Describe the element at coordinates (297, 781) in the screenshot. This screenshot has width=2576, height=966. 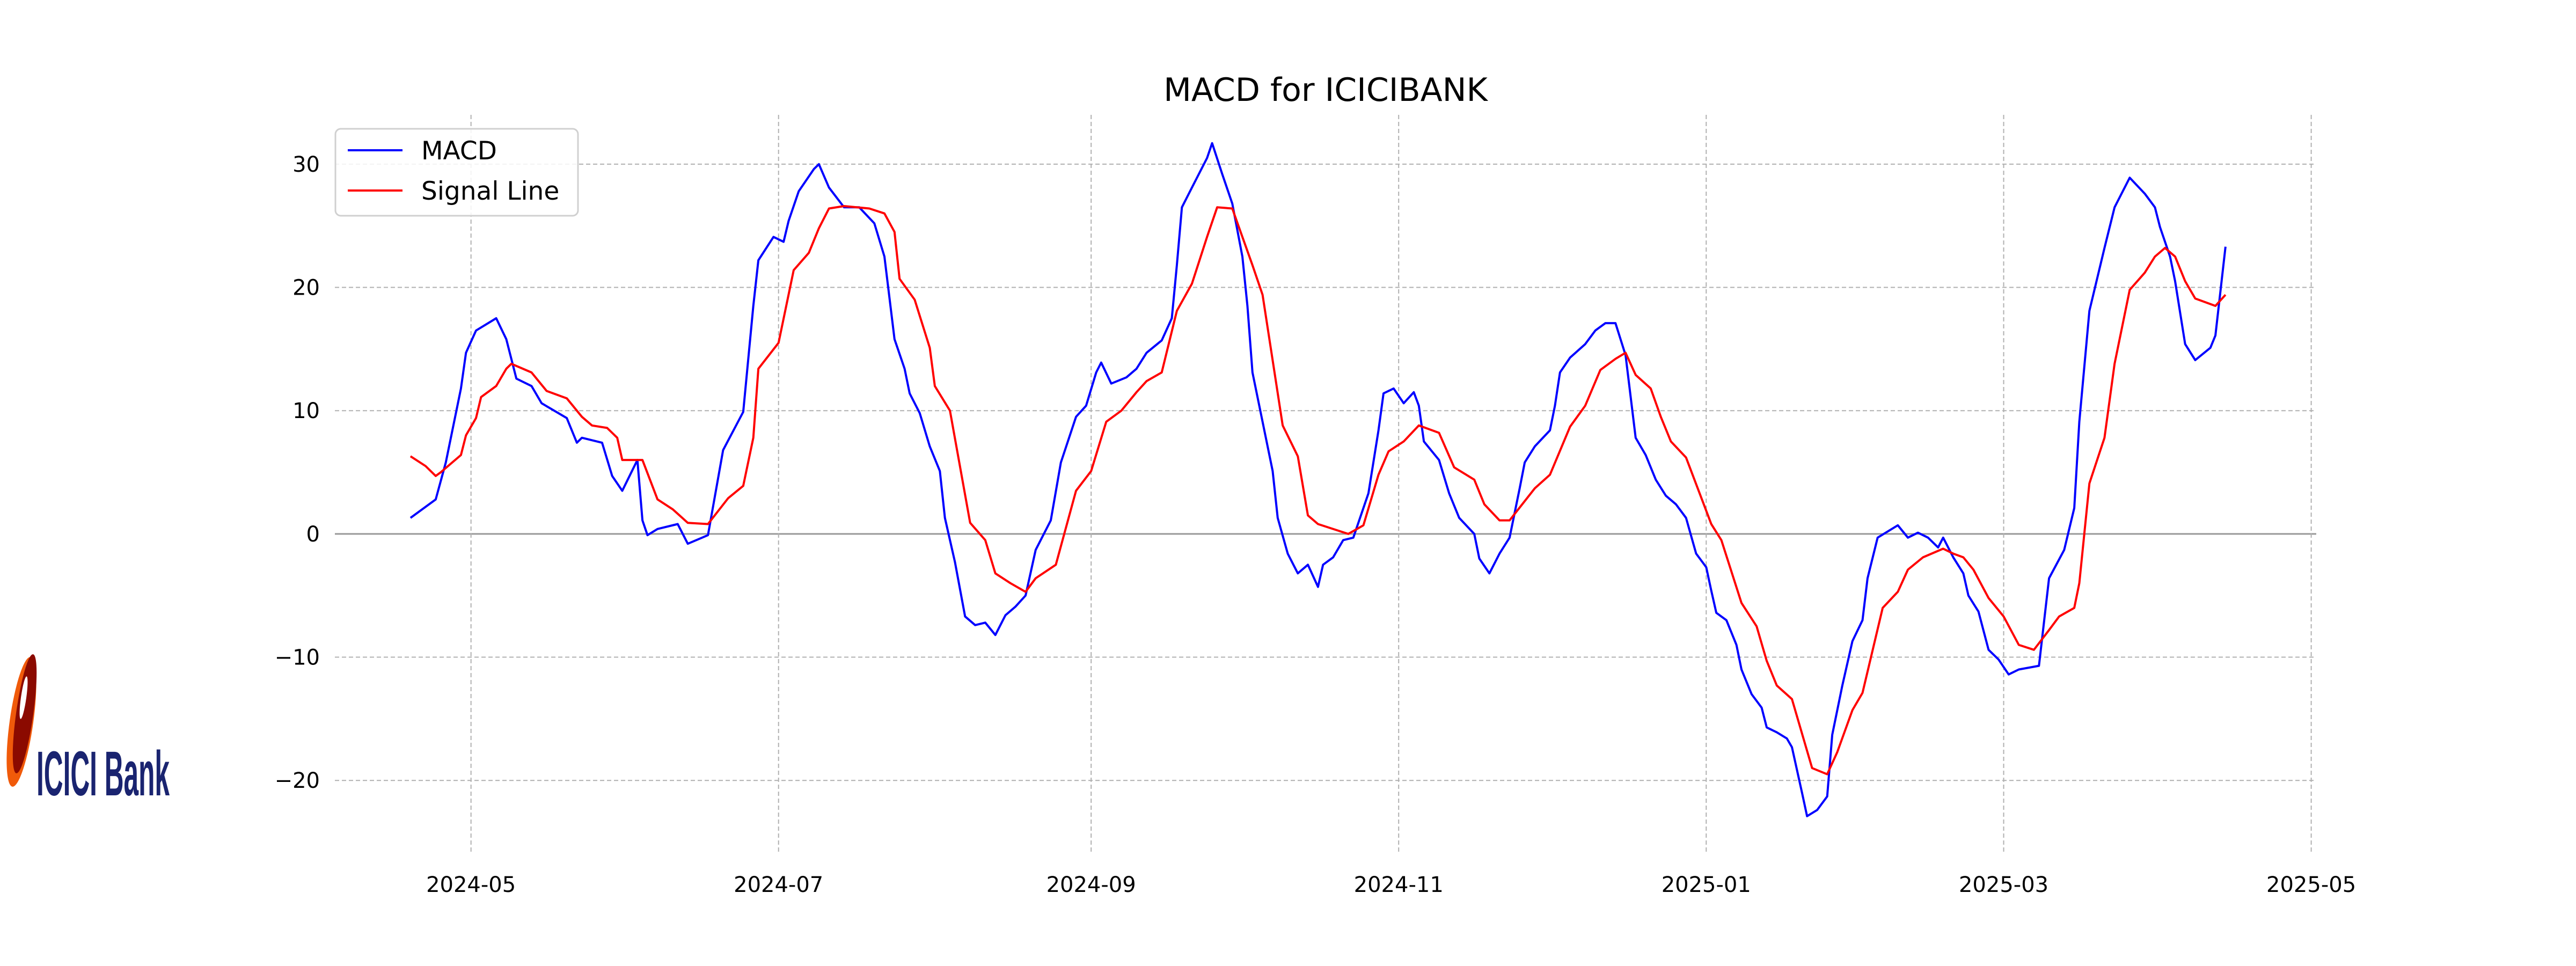
I see `y-tick-label: −20` at that location.